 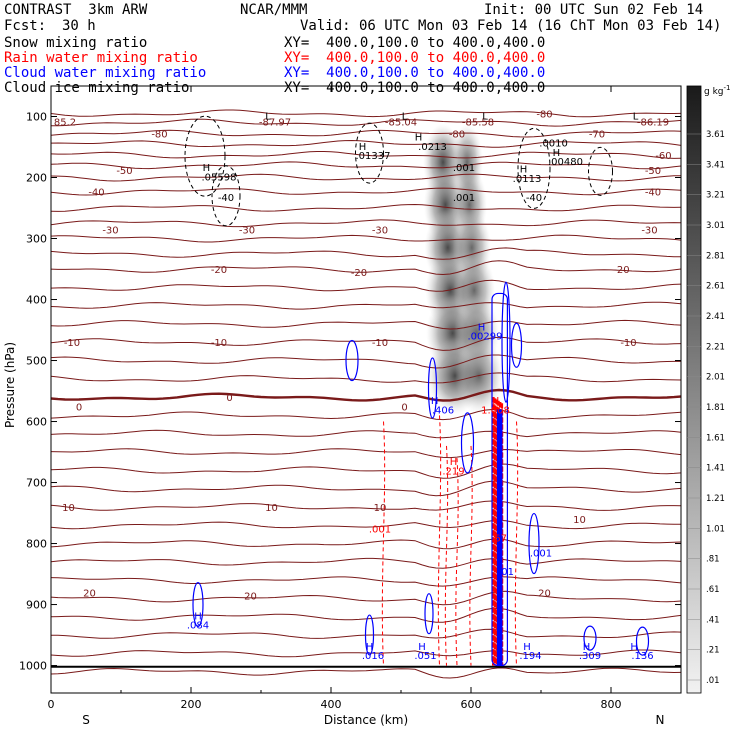 I want to click on cloud-value-label: .084, so click(x=198, y=626).